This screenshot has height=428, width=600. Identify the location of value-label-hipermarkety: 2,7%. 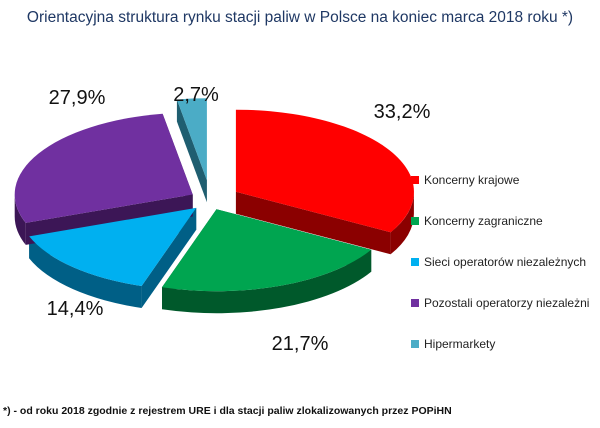
(196, 95).